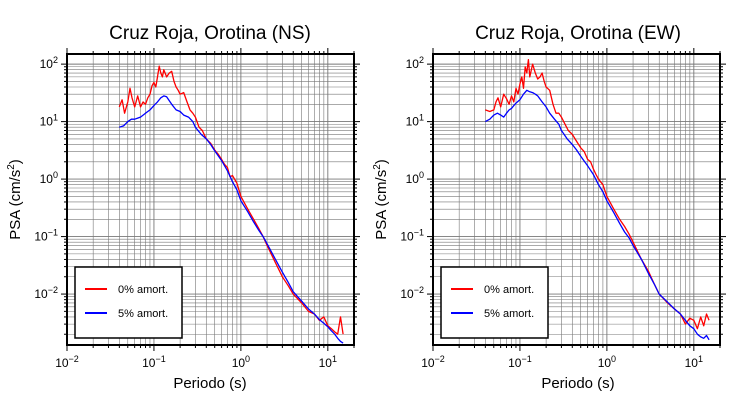 This screenshot has height=400, width=730. What do you see at coordinates (578, 33) in the screenshot?
I see `chart-title: Cruz Roja, Orotina (EW)` at bounding box center [578, 33].